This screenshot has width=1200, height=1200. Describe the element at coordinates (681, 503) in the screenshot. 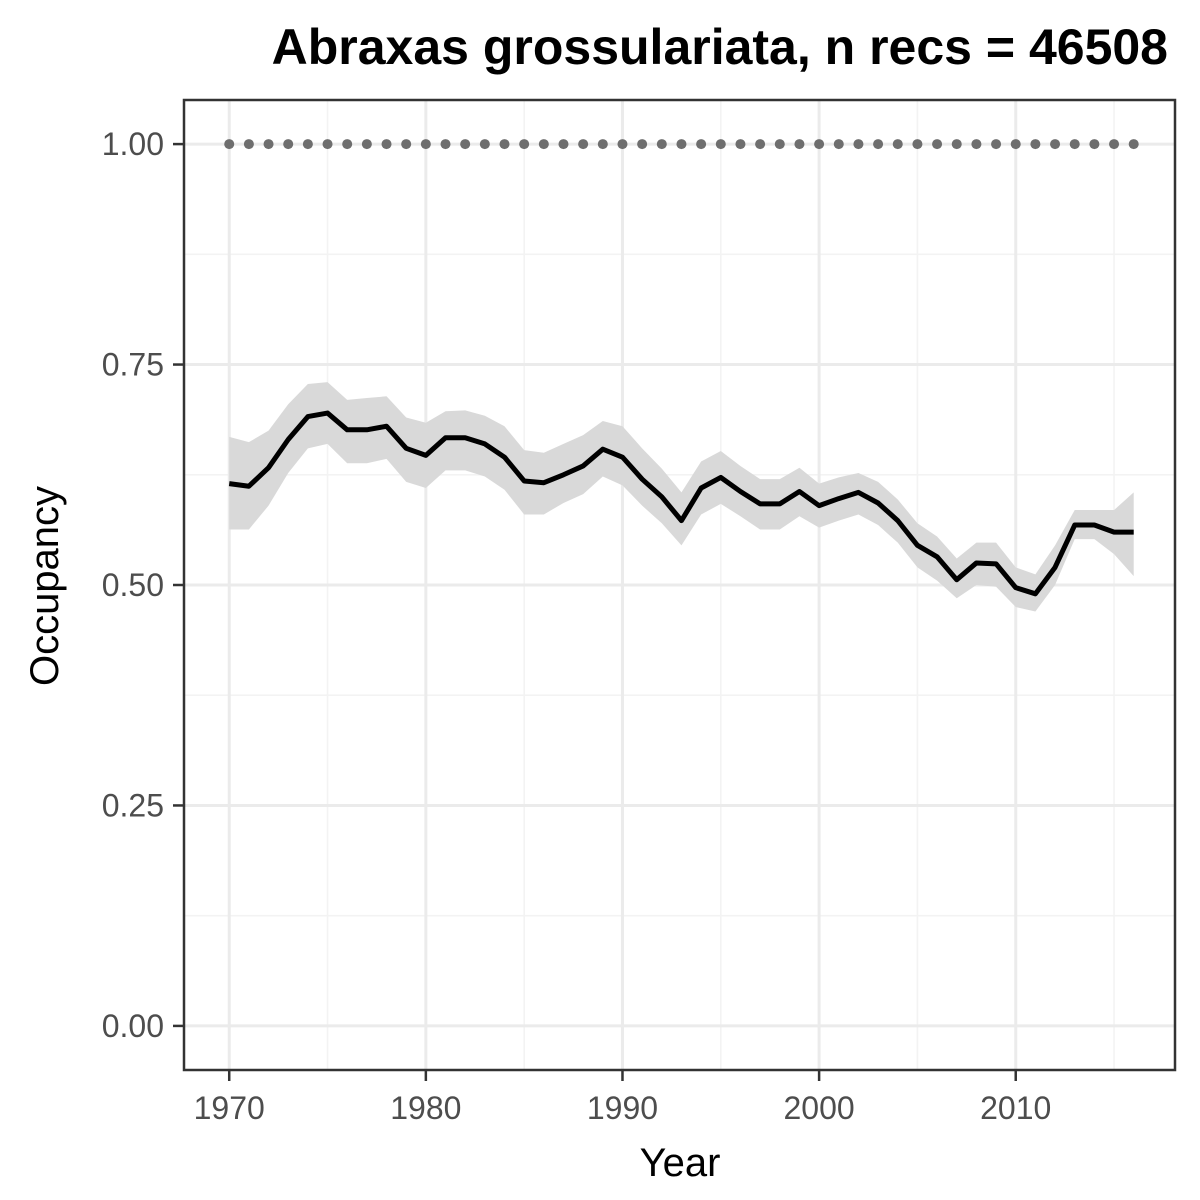

I see `occupancy-line` at that location.